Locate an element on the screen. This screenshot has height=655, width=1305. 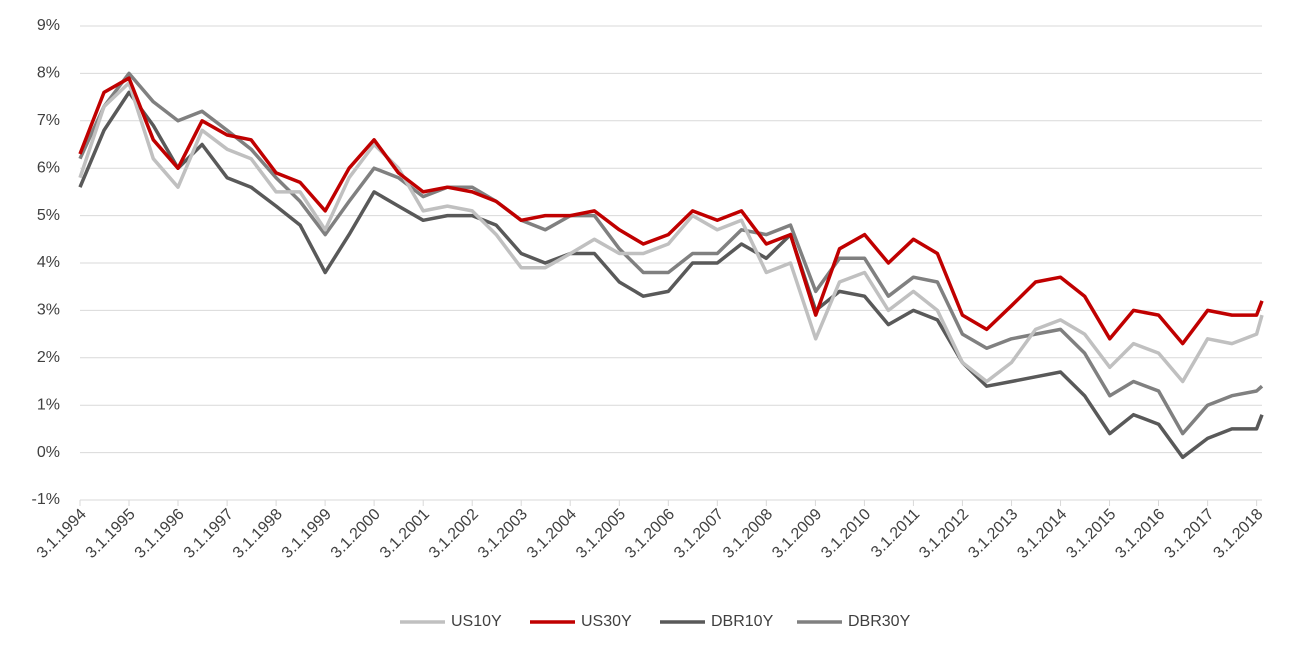
y-tick-label: 6% is located at coordinates (48, 167).